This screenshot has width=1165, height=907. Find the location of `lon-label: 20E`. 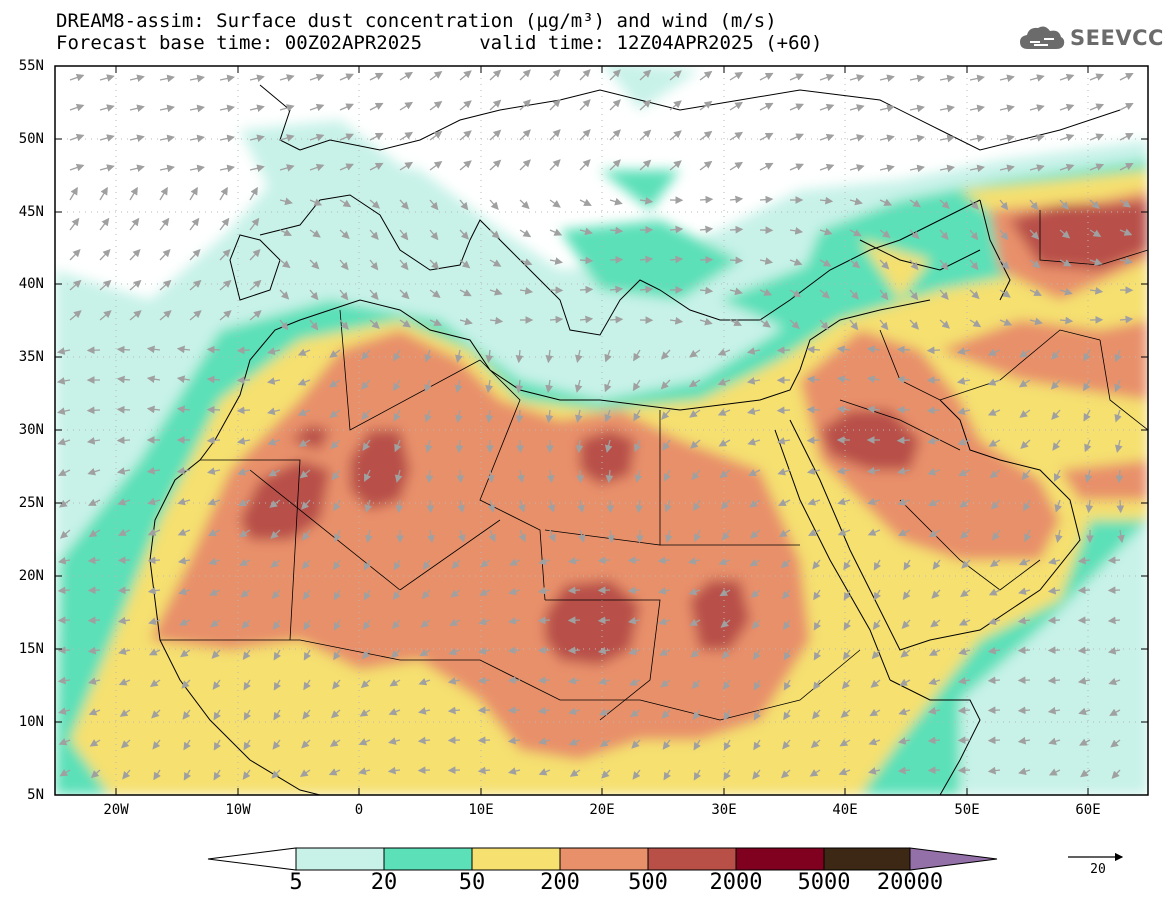

lon-label: 20E is located at coordinates (602, 810).